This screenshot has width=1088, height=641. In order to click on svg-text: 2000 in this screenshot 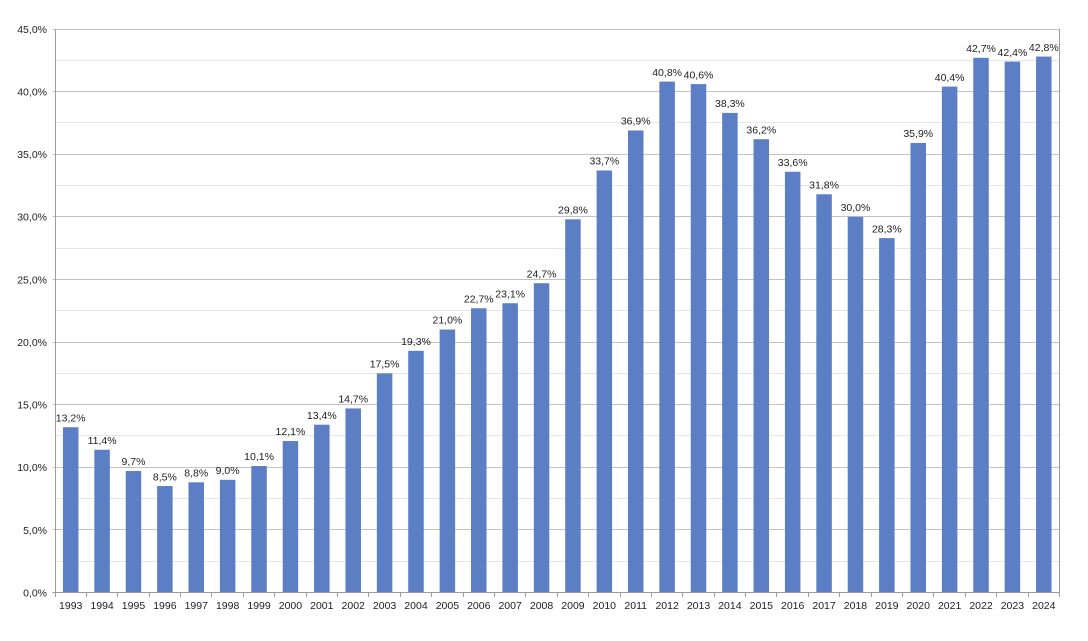, I will do `click(291, 606)`.